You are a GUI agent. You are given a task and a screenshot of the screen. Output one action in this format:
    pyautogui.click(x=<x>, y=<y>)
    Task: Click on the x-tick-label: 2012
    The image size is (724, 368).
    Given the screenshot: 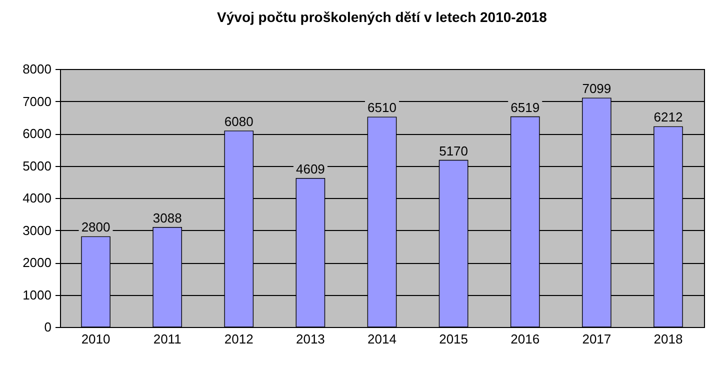 What is the action you would take?
    pyautogui.click(x=239, y=339)
    